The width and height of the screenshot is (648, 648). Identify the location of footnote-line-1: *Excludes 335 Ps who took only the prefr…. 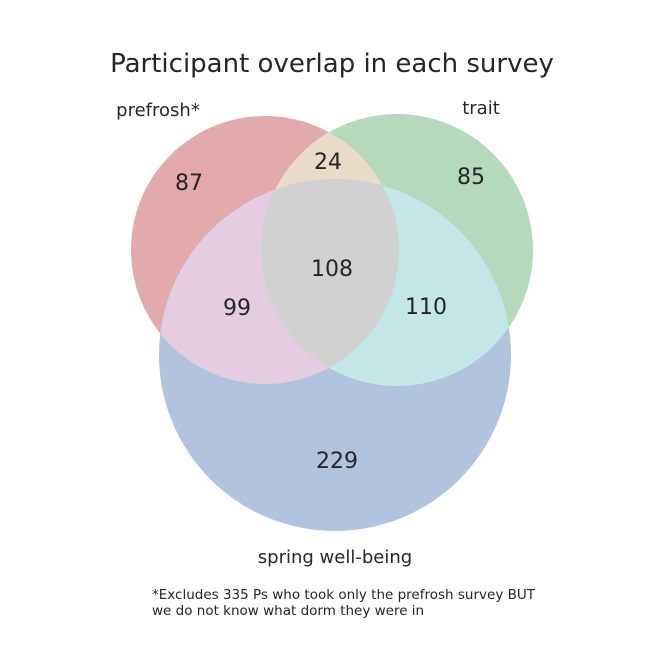
(343, 595).